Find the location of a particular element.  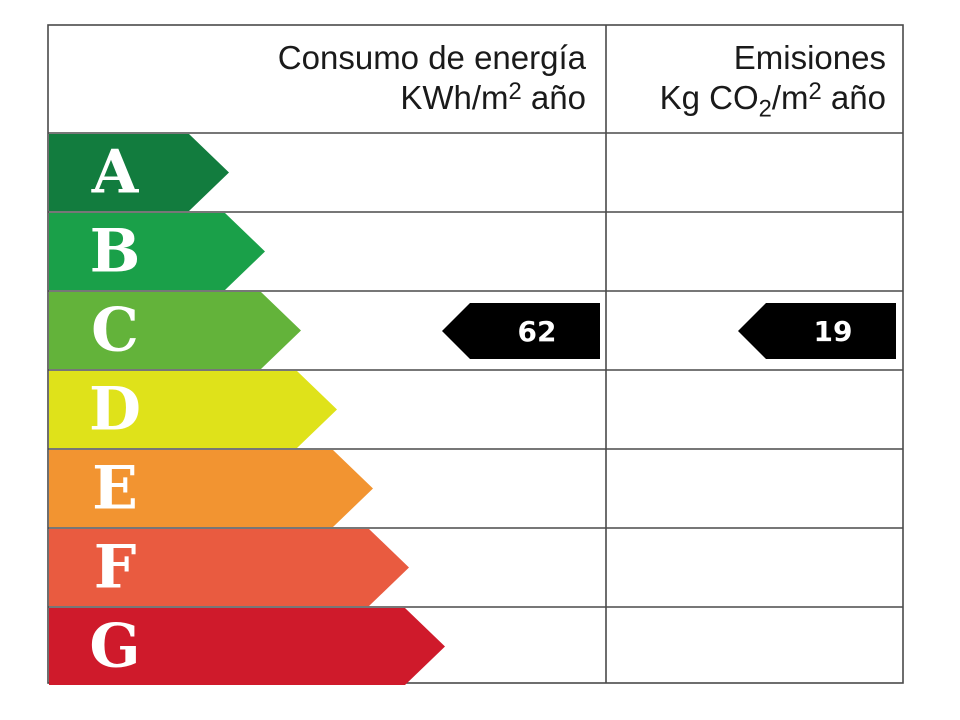

emissions-rating-marker-shape is located at coordinates (817, 331).